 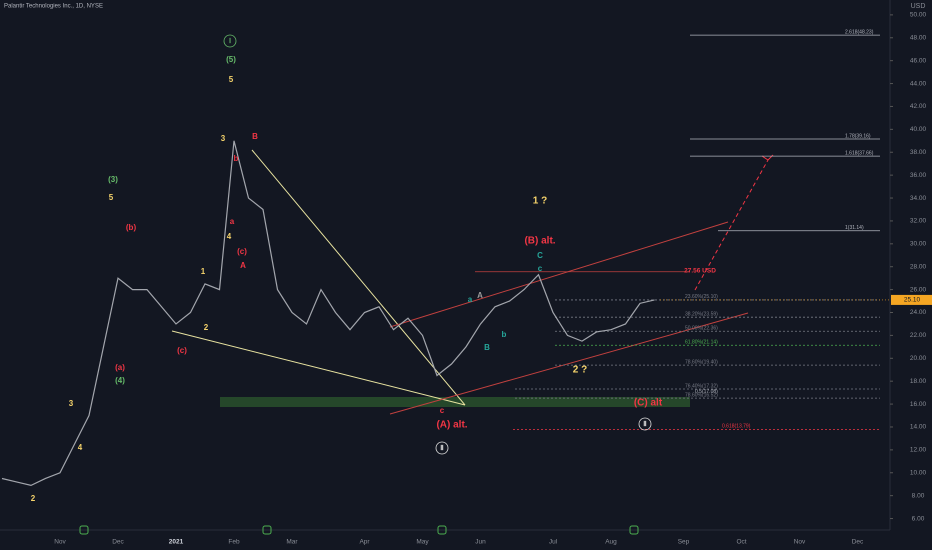 I want to click on x-tick-label: Jun, so click(x=480, y=542).